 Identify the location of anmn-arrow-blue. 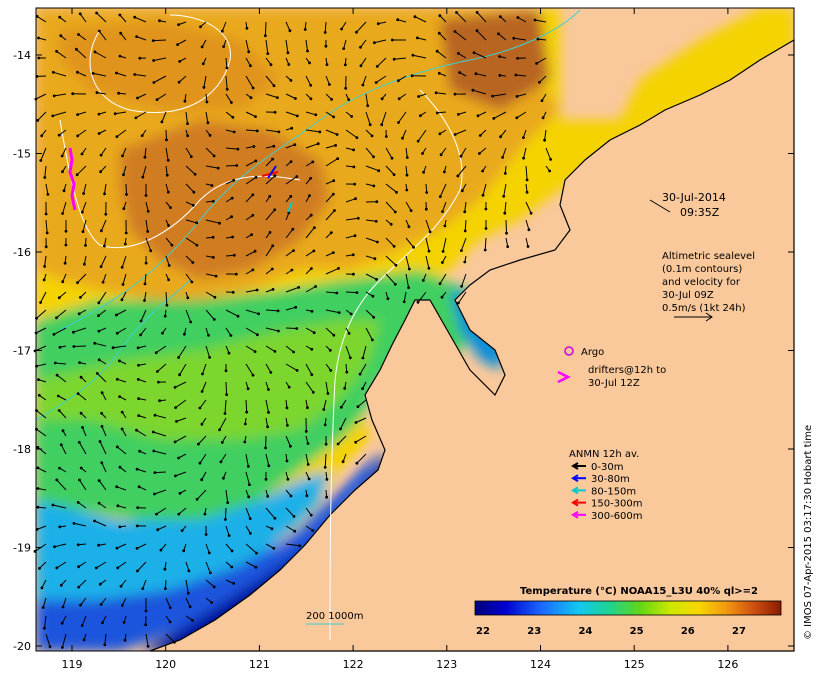
(272, 172).